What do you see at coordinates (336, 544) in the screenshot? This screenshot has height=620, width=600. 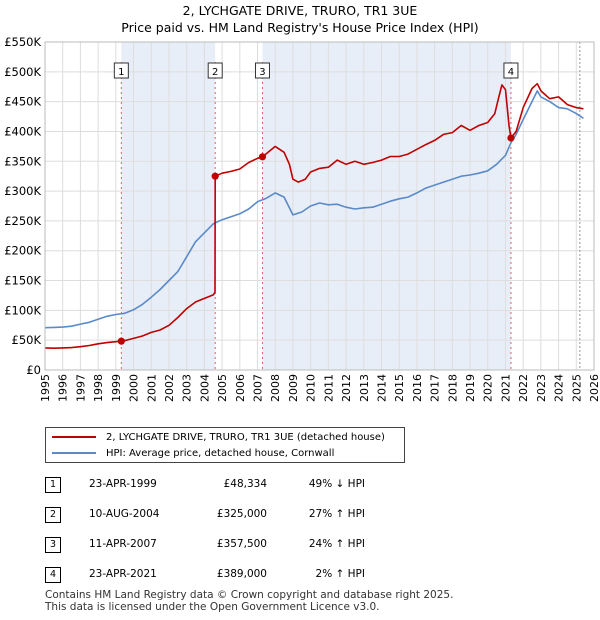 I see `sale-hpi-diff: 24% ↑ HPI` at bounding box center [336, 544].